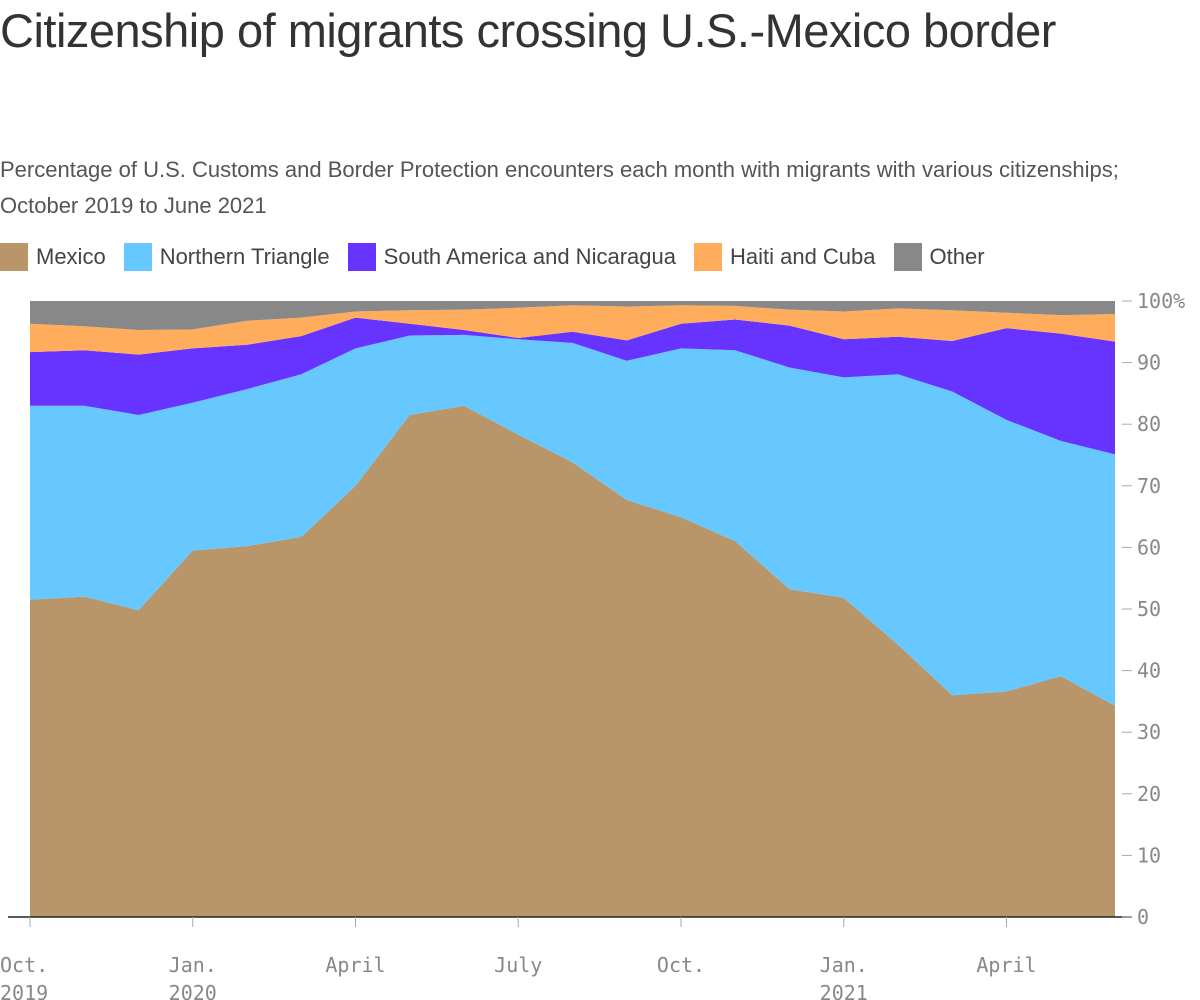 The height and width of the screenshot is (1000, 1200). Describe the element at coordinates (361, 257) in the screenshot. I see `legend-swatch-south-america-nicaragua` at that location.